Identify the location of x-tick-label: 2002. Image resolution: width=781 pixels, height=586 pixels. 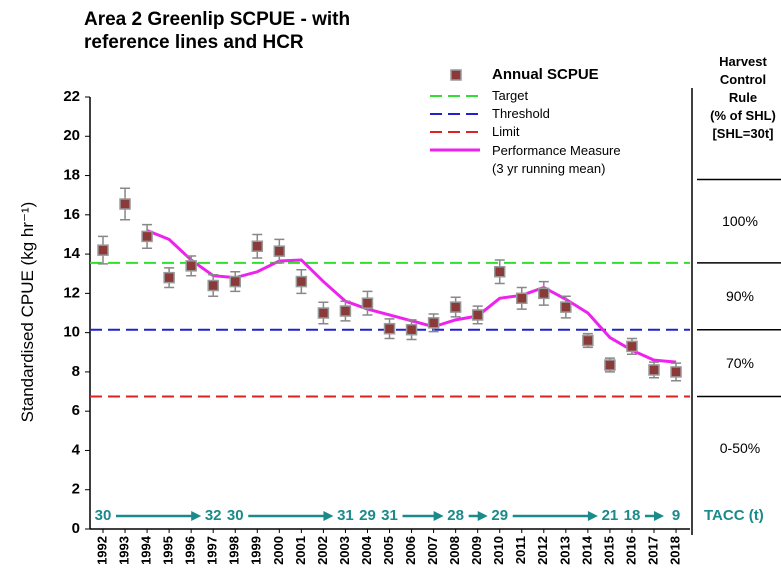
(322, 550).